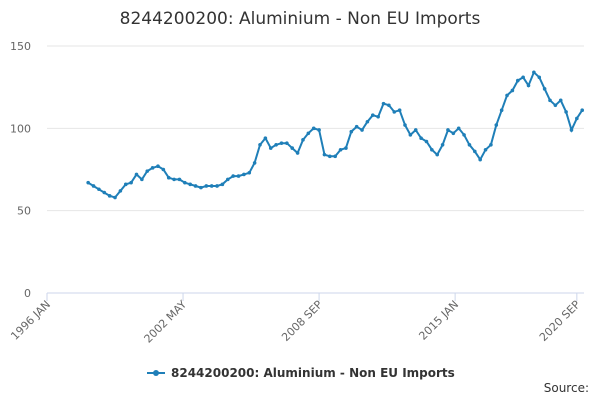  I want to click on y-tick-label: 0, so click(27, 293).